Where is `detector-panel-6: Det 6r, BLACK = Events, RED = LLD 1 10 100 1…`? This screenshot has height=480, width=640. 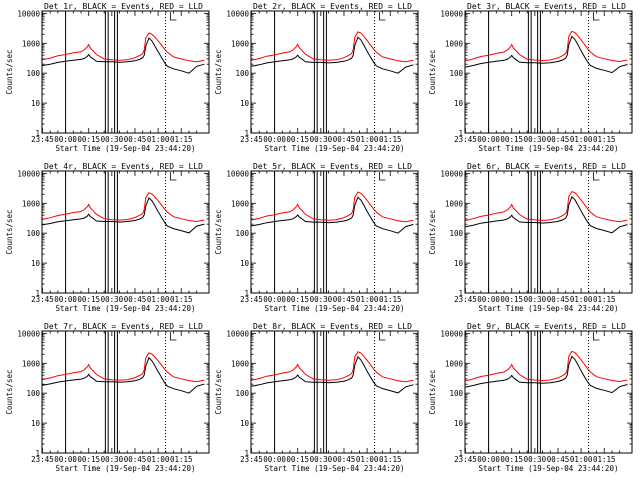
detector-panel-6: Det 6r, BLACK = Events, RED = LLD 1 10 100 1… is located at coordinates (530, 237).